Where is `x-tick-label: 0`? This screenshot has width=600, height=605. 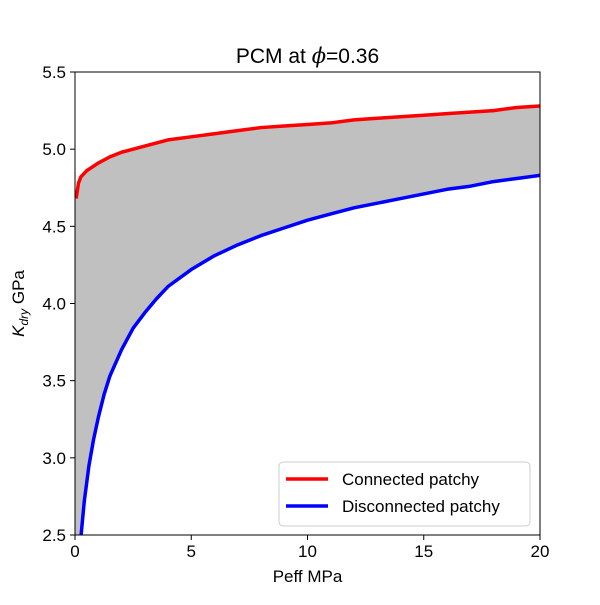 x-tick-label: 0 is located at coordinates (74, 551).